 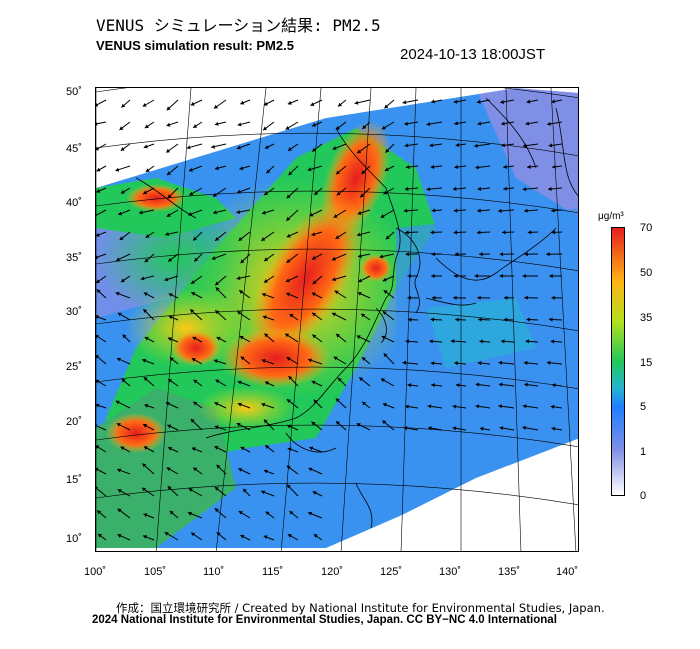 What do you see at coordinates (95, 572) in the screenshot?
I see `lon-label-100: 100˚` at bounding box center [95, 572].